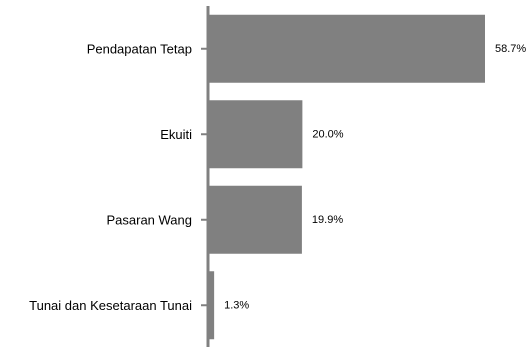  Describe the element at coordinates (139, 48) in the screenshot. I see `category-label-0: Pendapatan Tetap` at that location.